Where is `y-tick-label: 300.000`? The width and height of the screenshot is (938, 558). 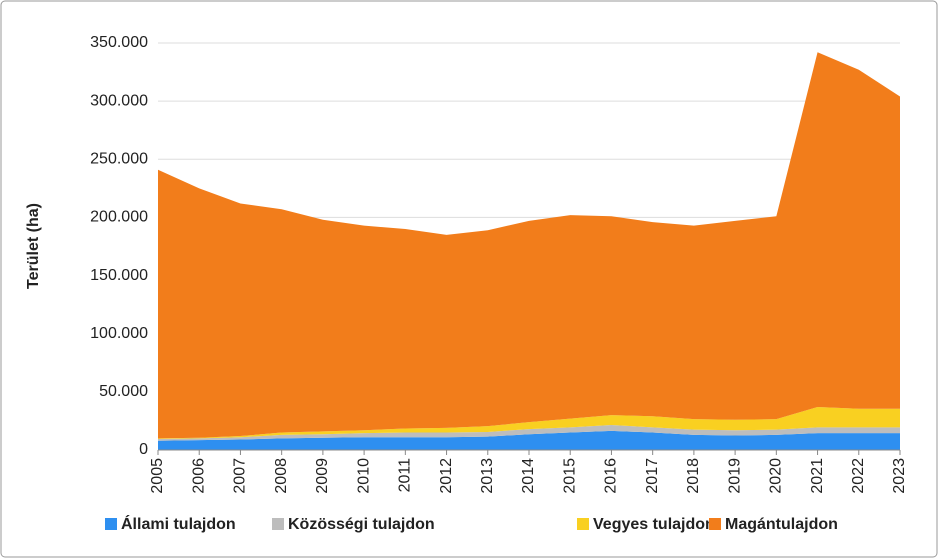
y-tick-label: 300.000 is located at coordinates (119, 100).